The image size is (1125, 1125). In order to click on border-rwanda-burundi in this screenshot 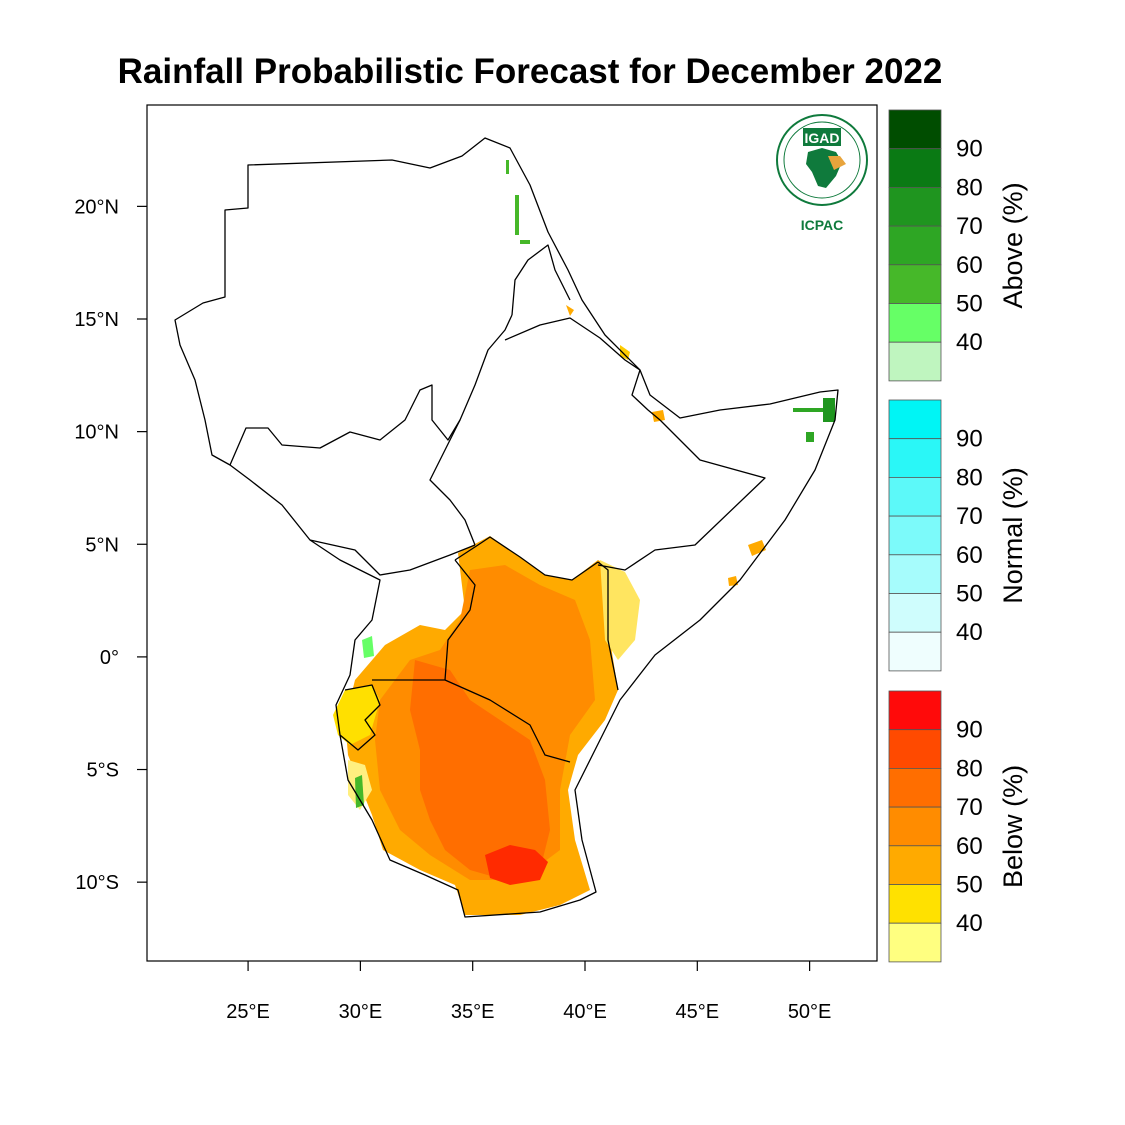, I will do `click(360, 717)`.